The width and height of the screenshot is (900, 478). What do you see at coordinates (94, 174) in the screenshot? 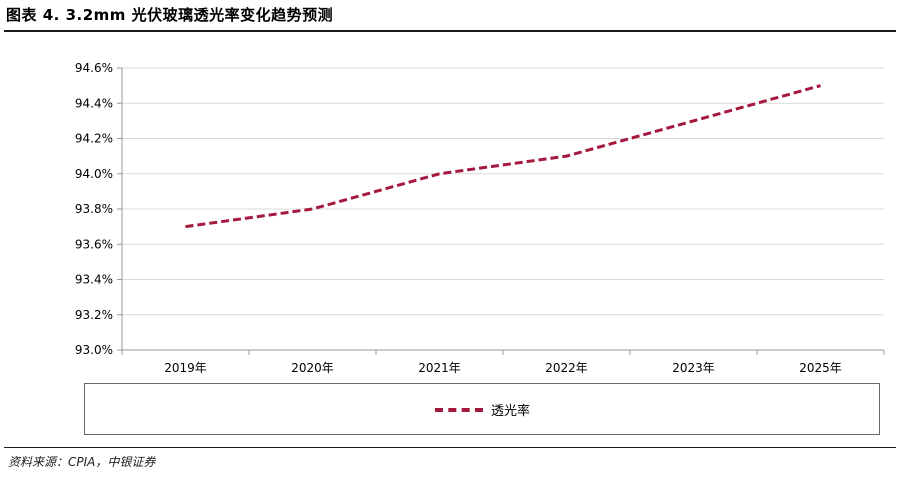
I see `y-tick-label: 94.0%` at bounding box center [94, 174].